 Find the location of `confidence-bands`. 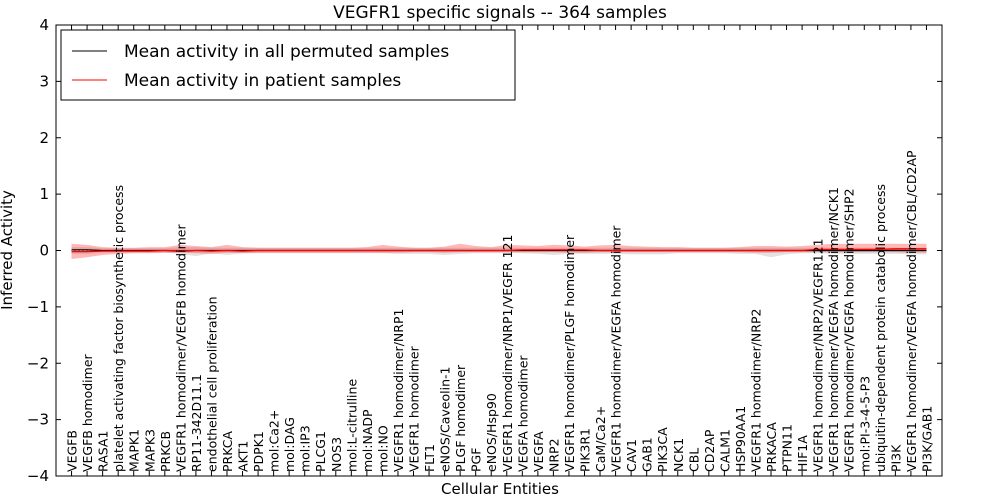

confidence-bands is located at coordinates (499, 251).